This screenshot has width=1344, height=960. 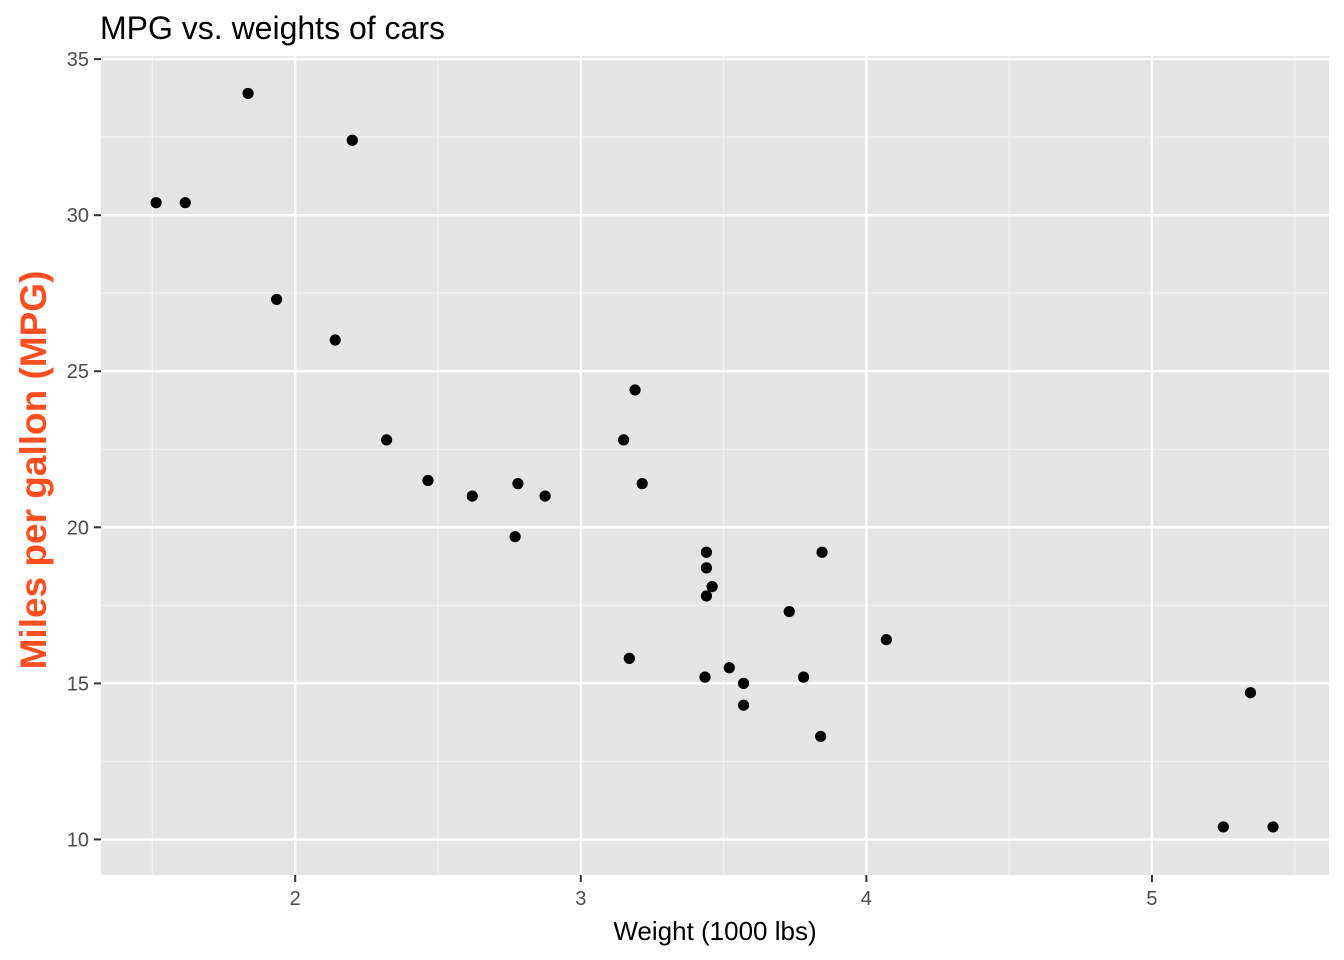 I want to click on y-tick-label: 20, so click(x=78, y=528).